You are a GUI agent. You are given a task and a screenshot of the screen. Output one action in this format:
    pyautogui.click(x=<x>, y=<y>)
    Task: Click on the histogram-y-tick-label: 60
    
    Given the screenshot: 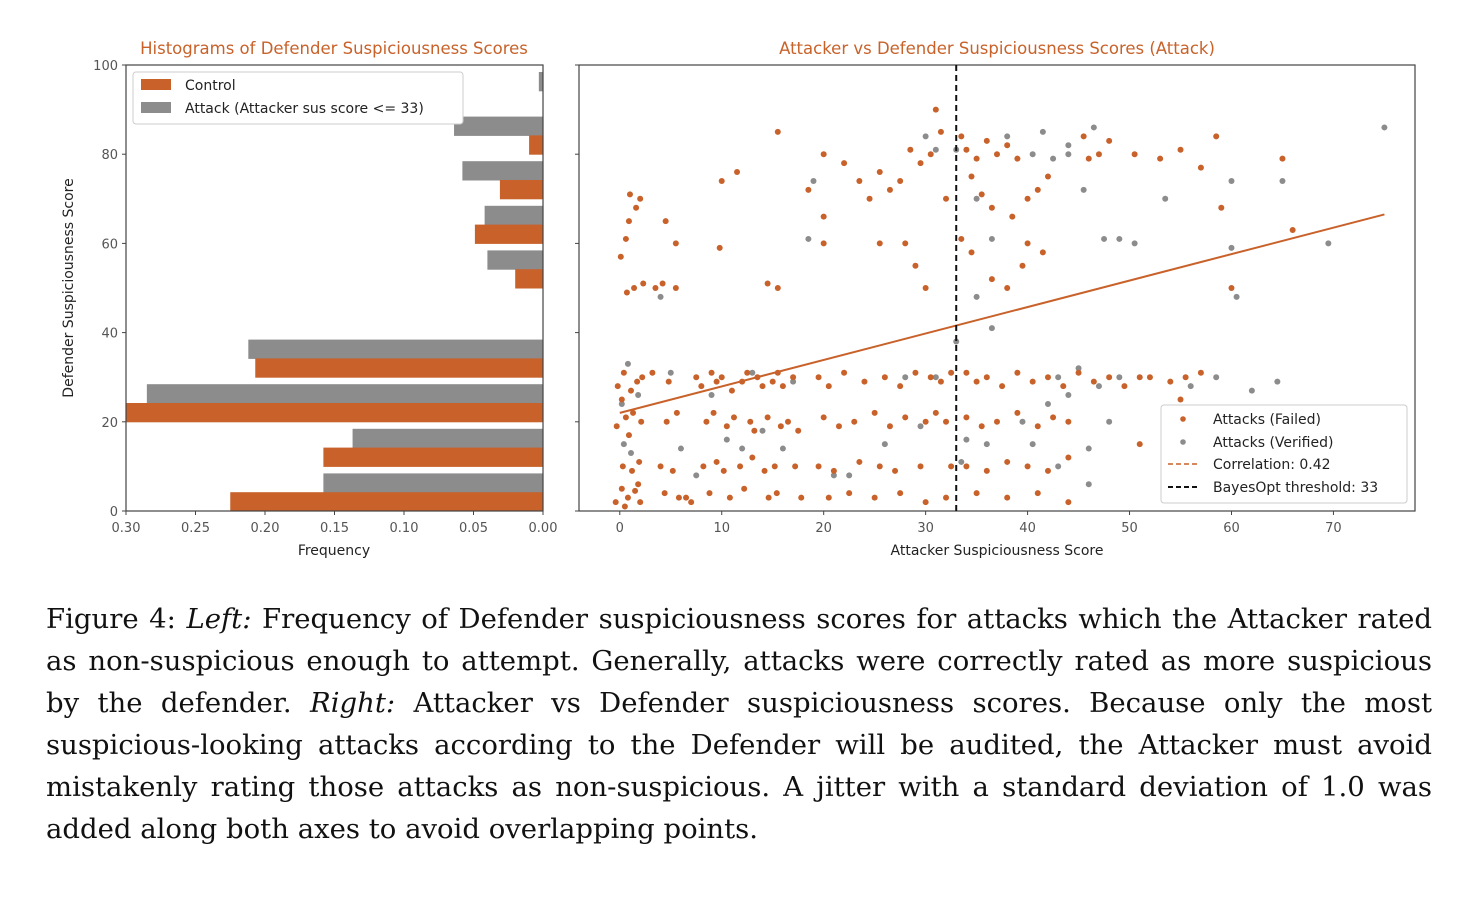 What is the action you would take?
    pyautogui.click(x=109, y=244)
    